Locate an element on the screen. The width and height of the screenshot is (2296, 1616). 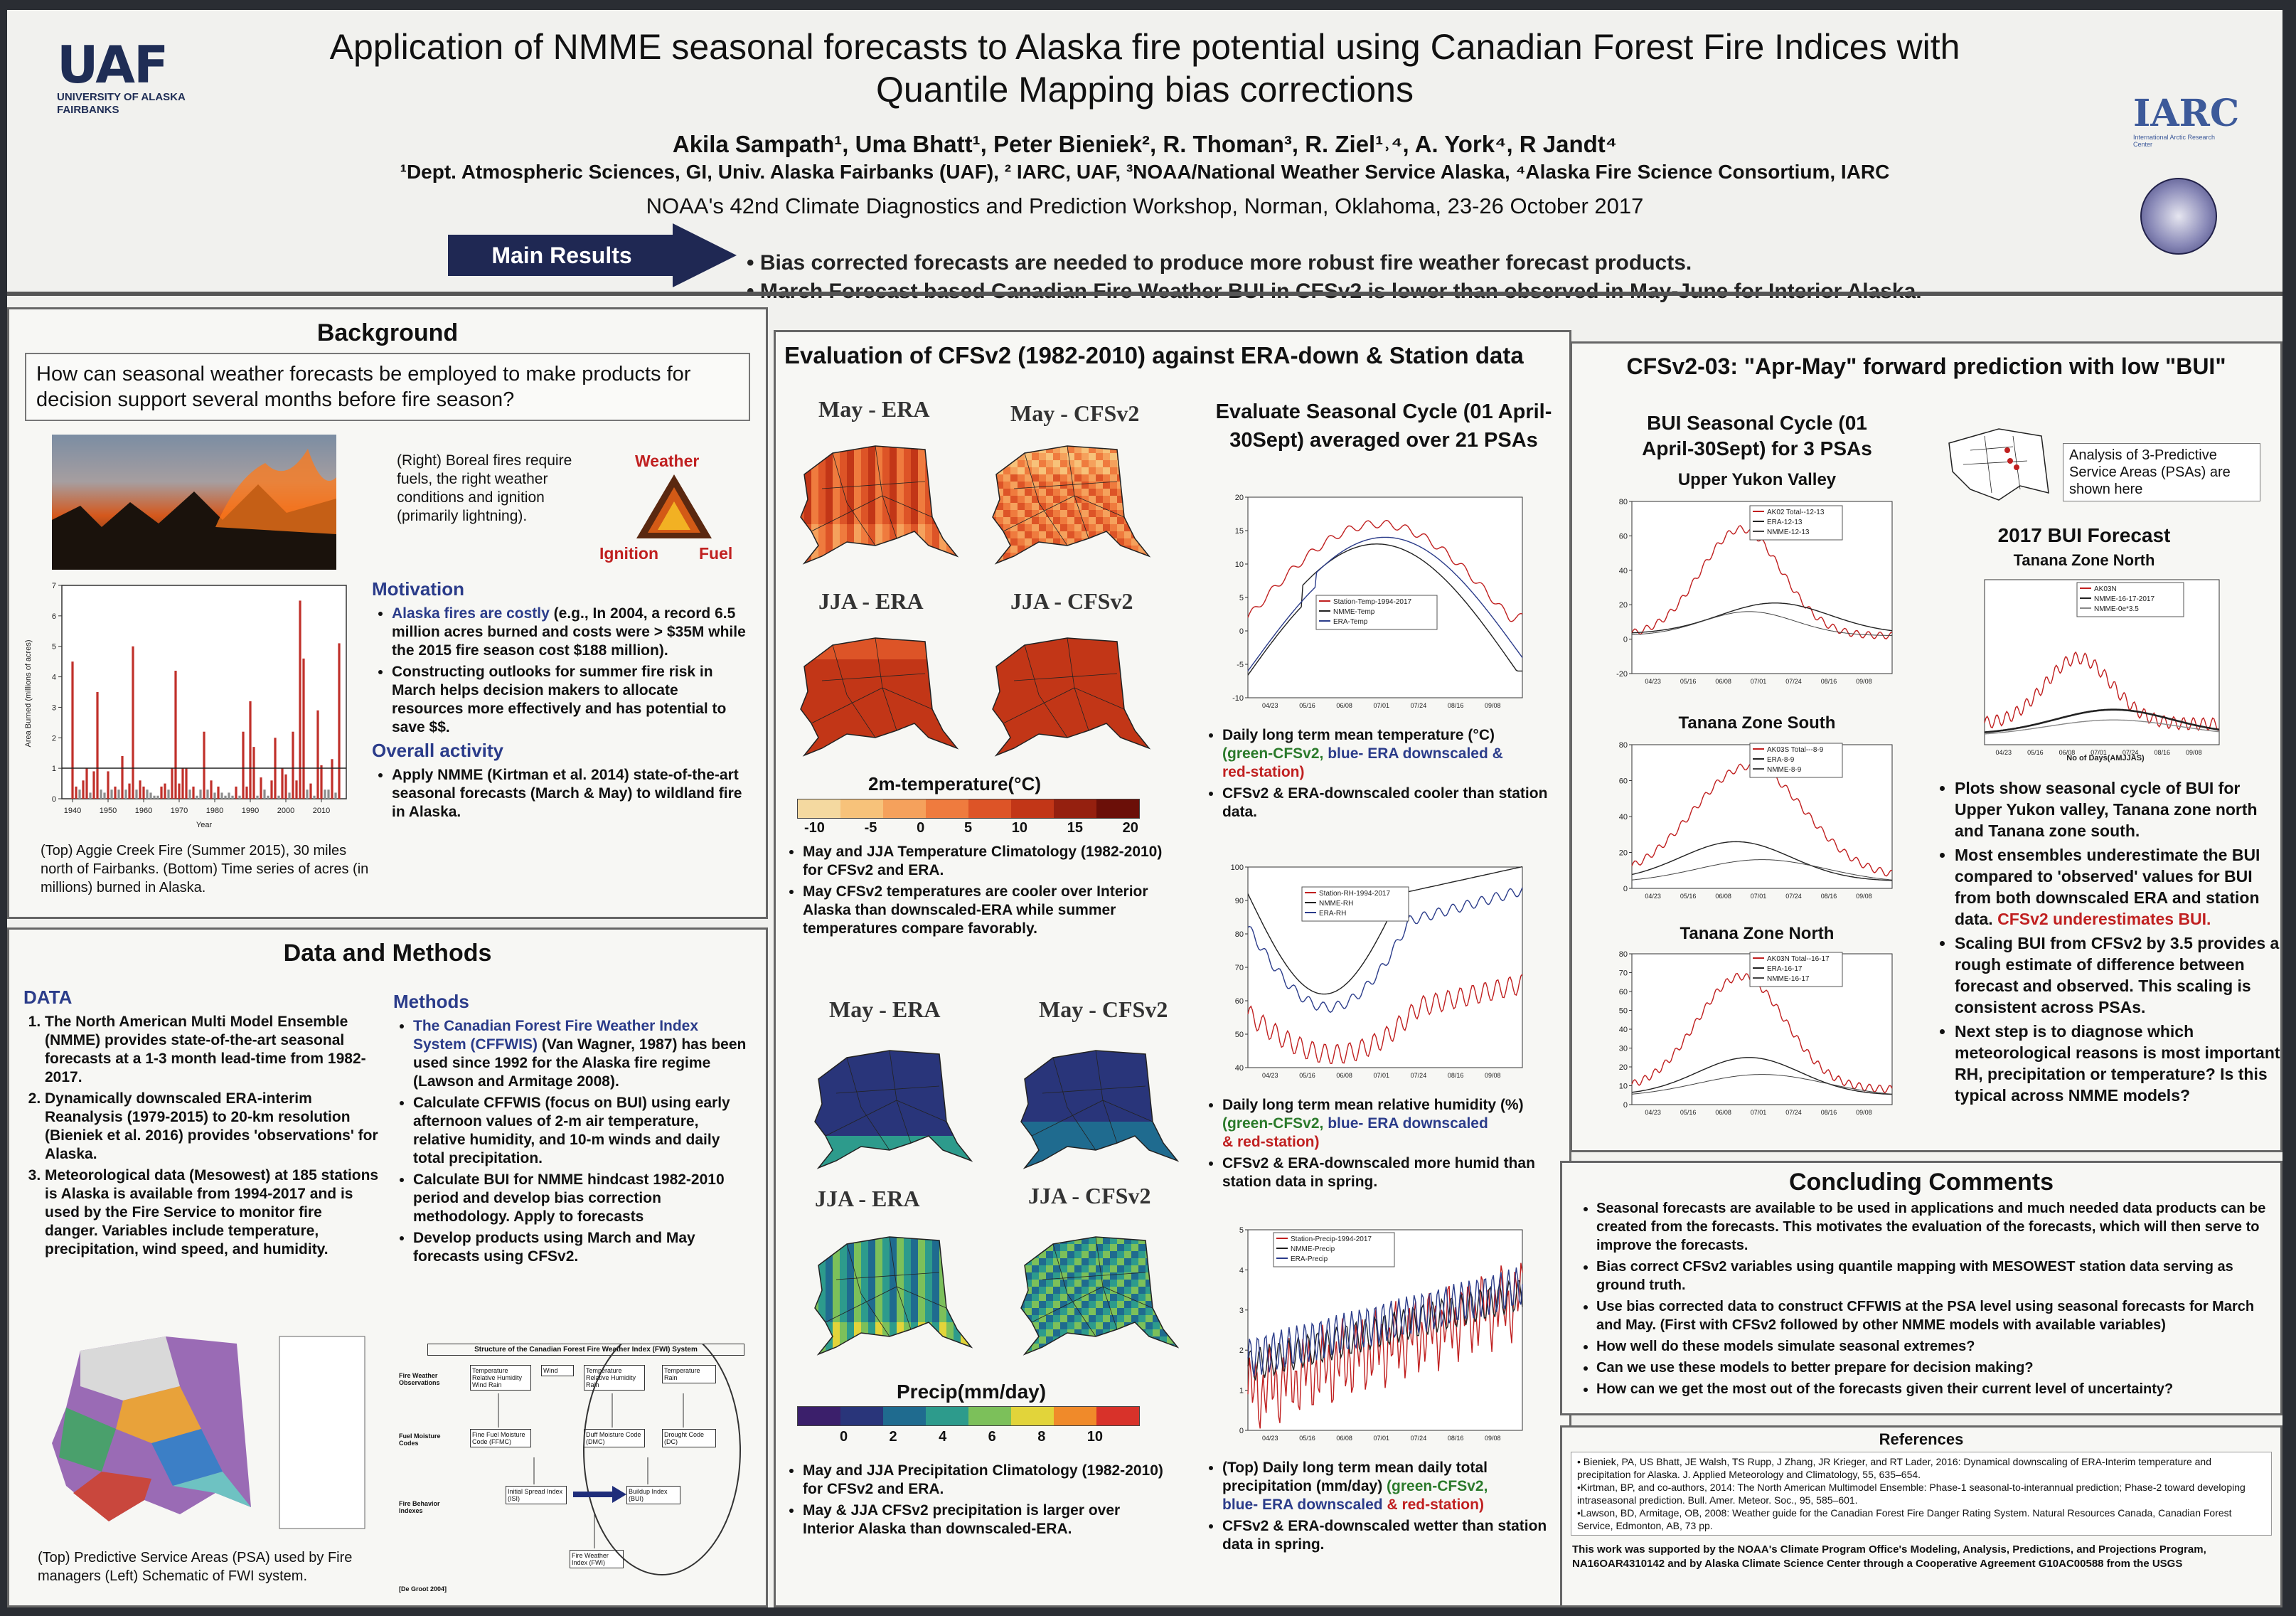
y-tick-label: -5 is located at coordinates (1240, 665).